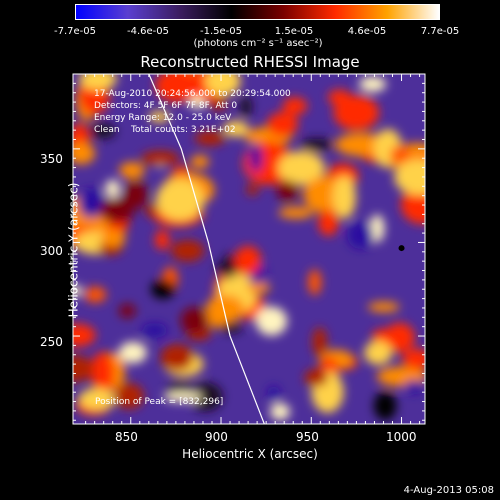 This screenshot has width=500, height=500. What do you see at coordinates (75, 31) in the screenshot?
I see `colorbar-tick: -7.7e-05` at bounding box center [75, 31].